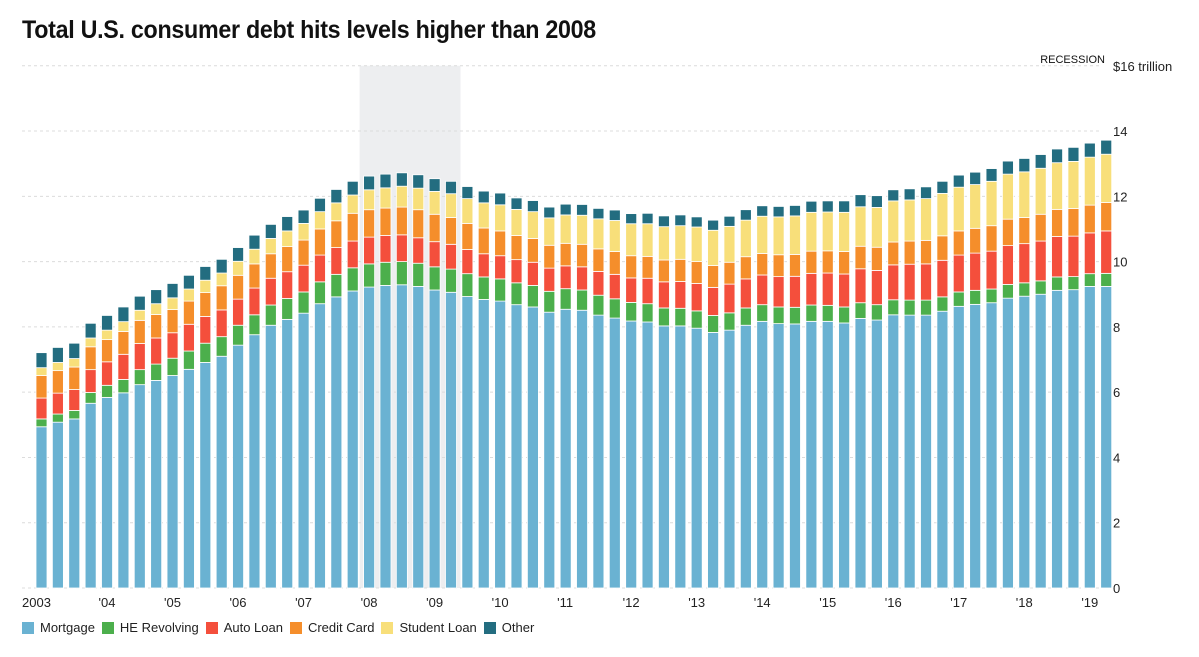 Image resolution: width=1199 pixels, height=657 pixels. I want to click on bar-stack-2016Q1, so click(893, 389).